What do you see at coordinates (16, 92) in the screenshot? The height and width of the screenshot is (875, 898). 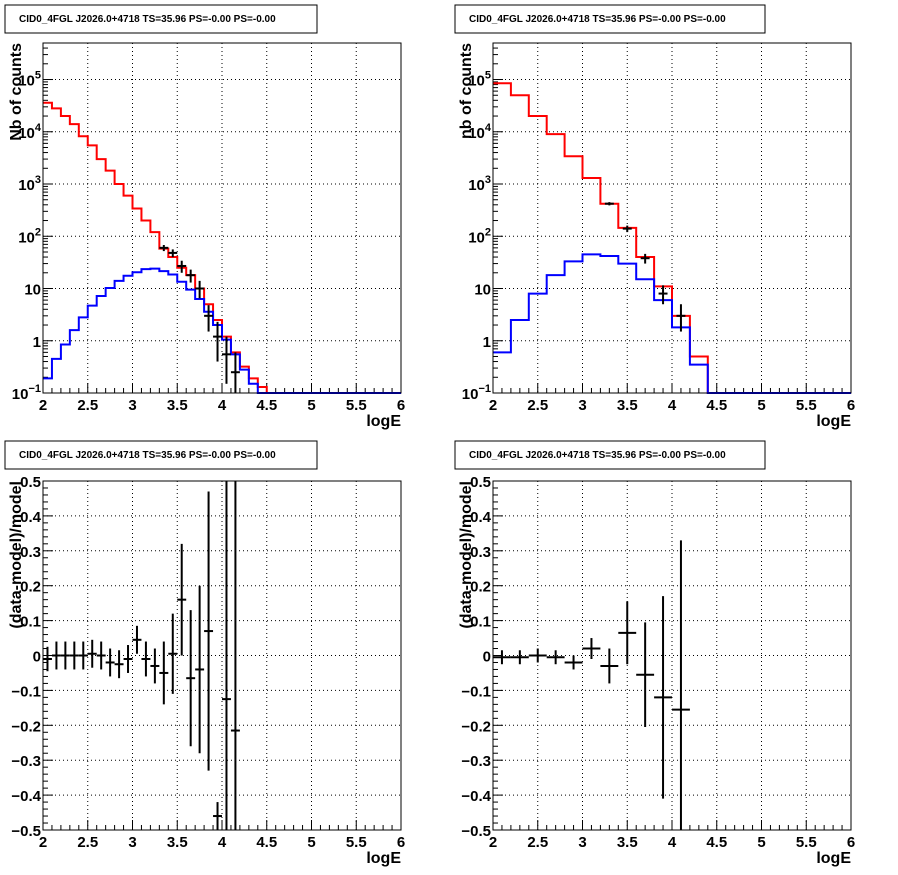 I see `y-axis-label: Nb of counts` at bounding box center [16, 92].